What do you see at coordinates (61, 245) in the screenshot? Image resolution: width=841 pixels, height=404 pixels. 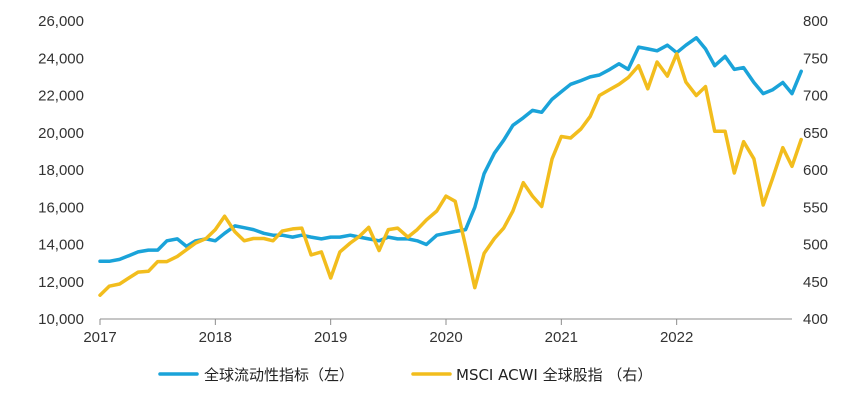 I see `left-y-tick-label: 14,000` at bounding box center [61, 245].